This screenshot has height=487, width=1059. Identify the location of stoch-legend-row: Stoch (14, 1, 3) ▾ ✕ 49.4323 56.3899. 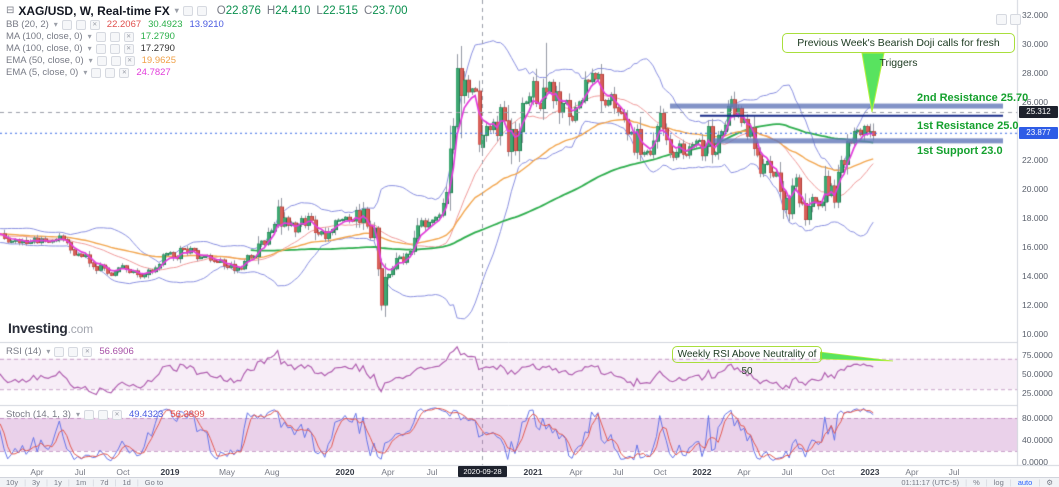
(105, 414).